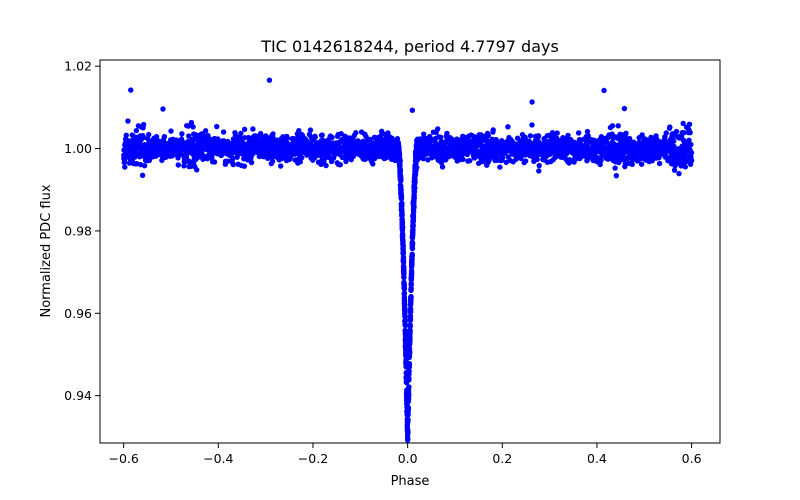  What do you see at coordinates (408, 458) in the screenshot?
I see `x-tick-label: 0.0` at bounding box center [408, 458].